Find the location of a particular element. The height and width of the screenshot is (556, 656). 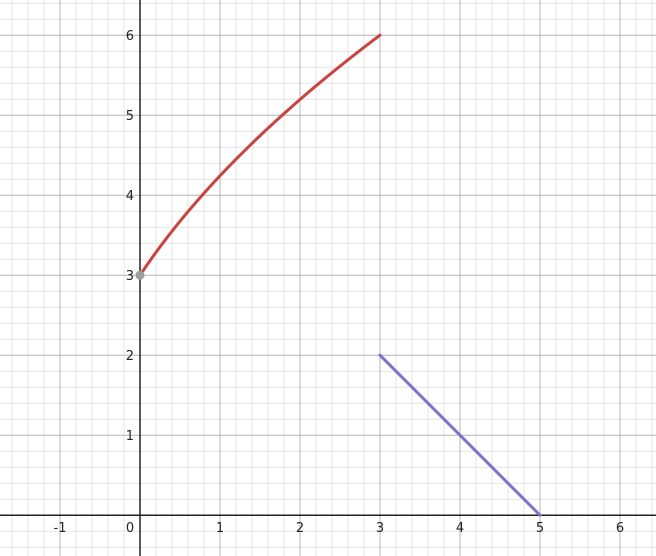

y-tick-label: 4 is located at coordinates (130, 196).